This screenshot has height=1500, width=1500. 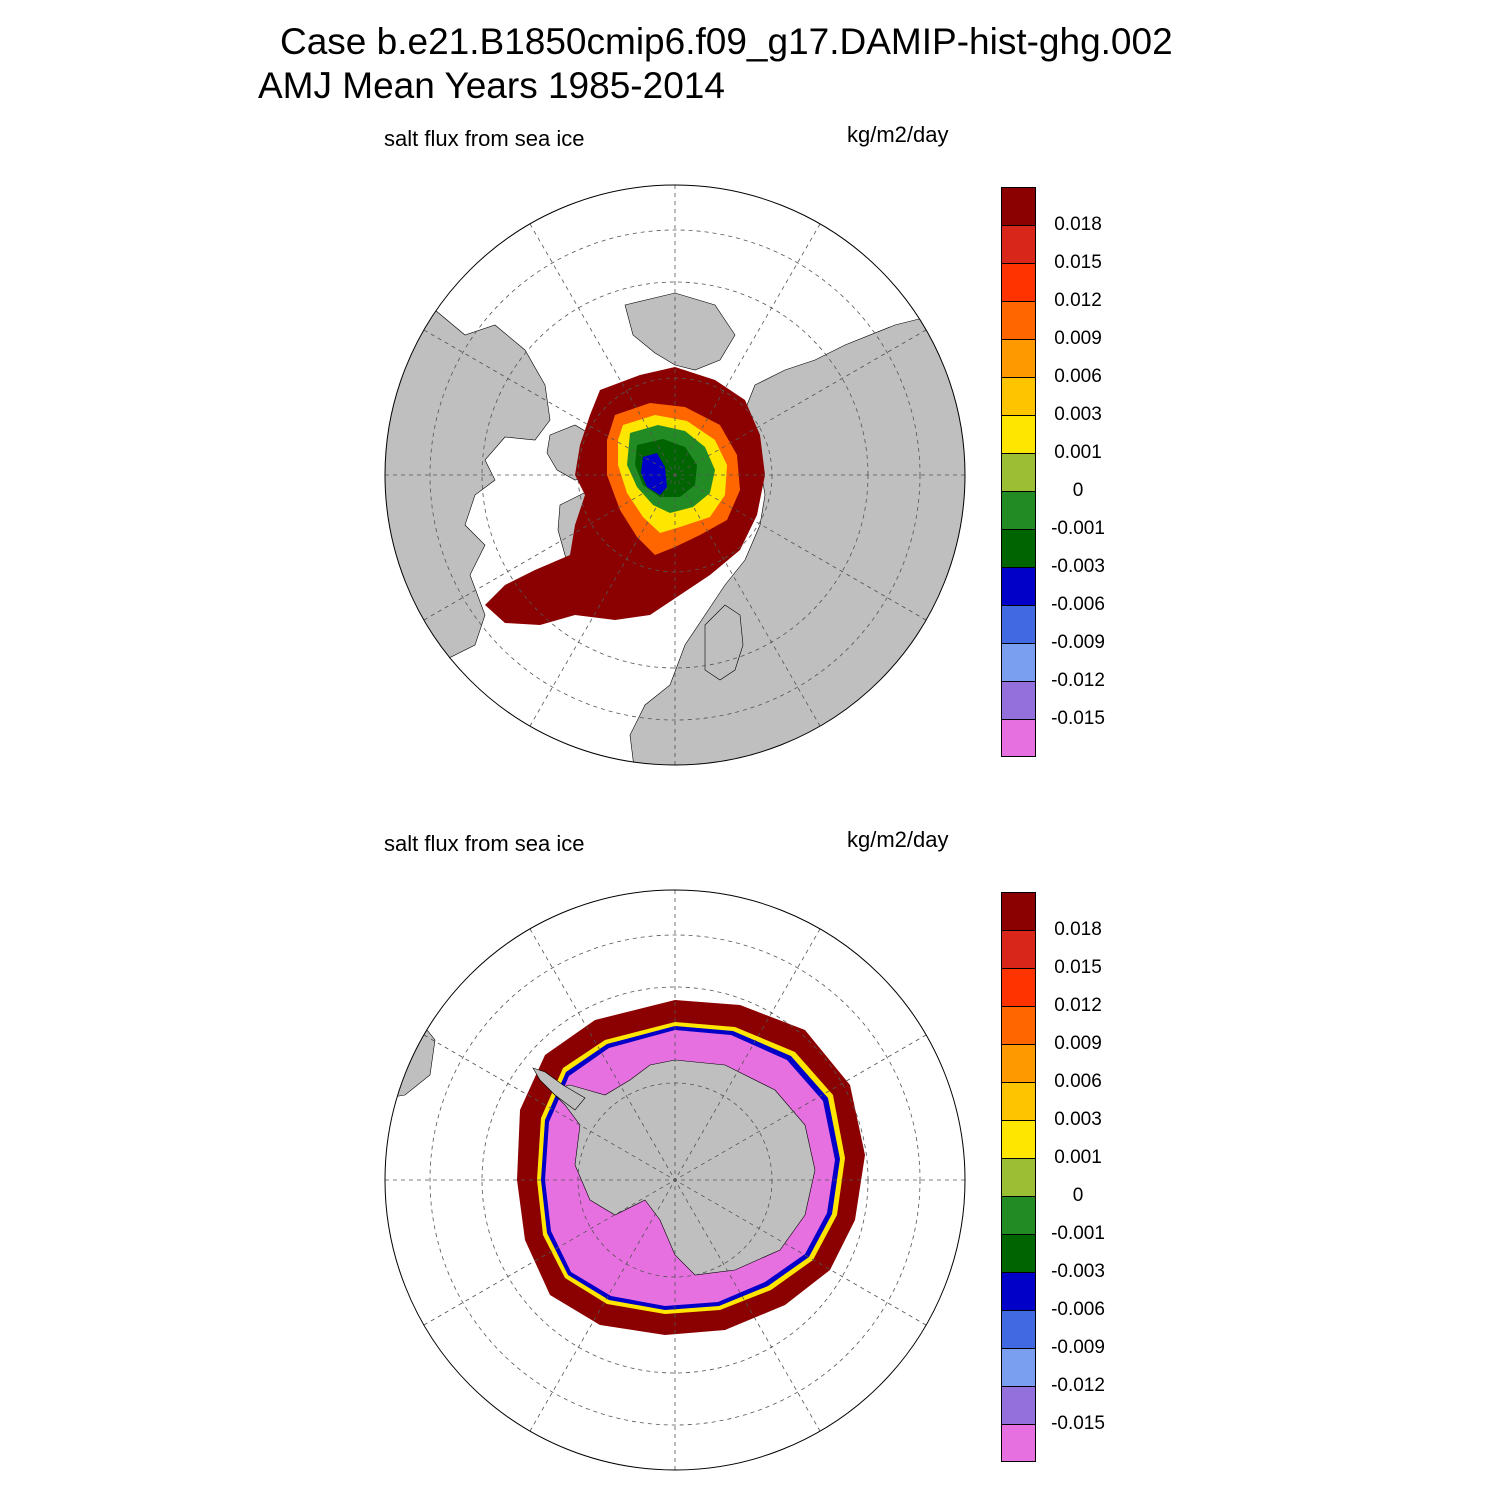 I want to click on south-colorbar-tick-label: 0.018, so click(x=1078, y=929).